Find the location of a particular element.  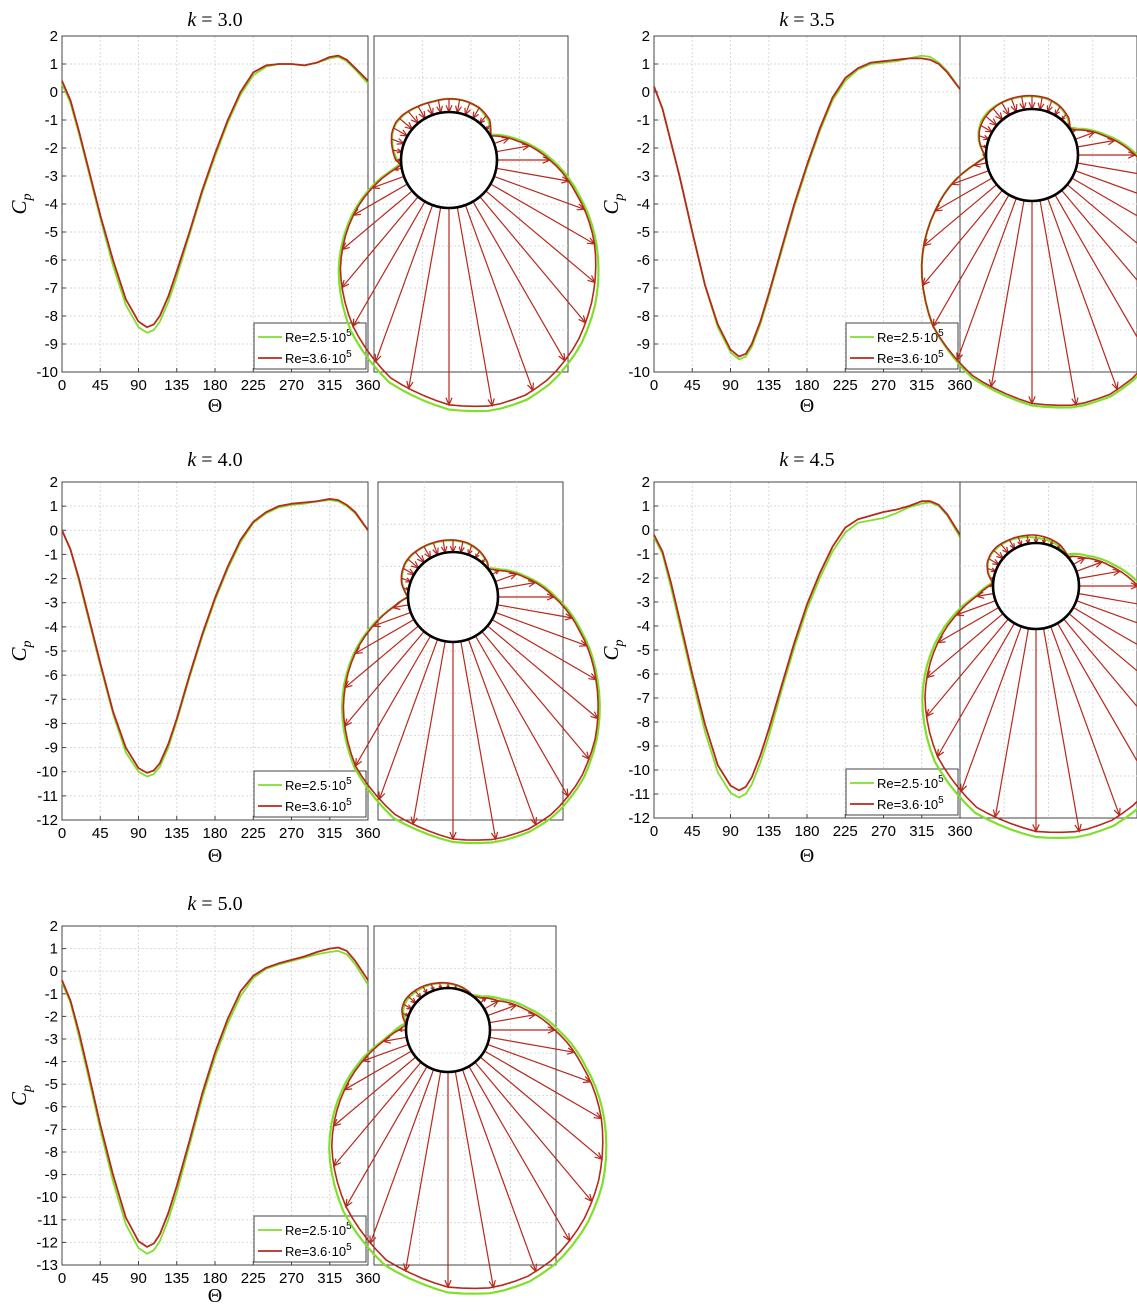

chart-title-value: = 4.5 is located at coordinates (811, 460).